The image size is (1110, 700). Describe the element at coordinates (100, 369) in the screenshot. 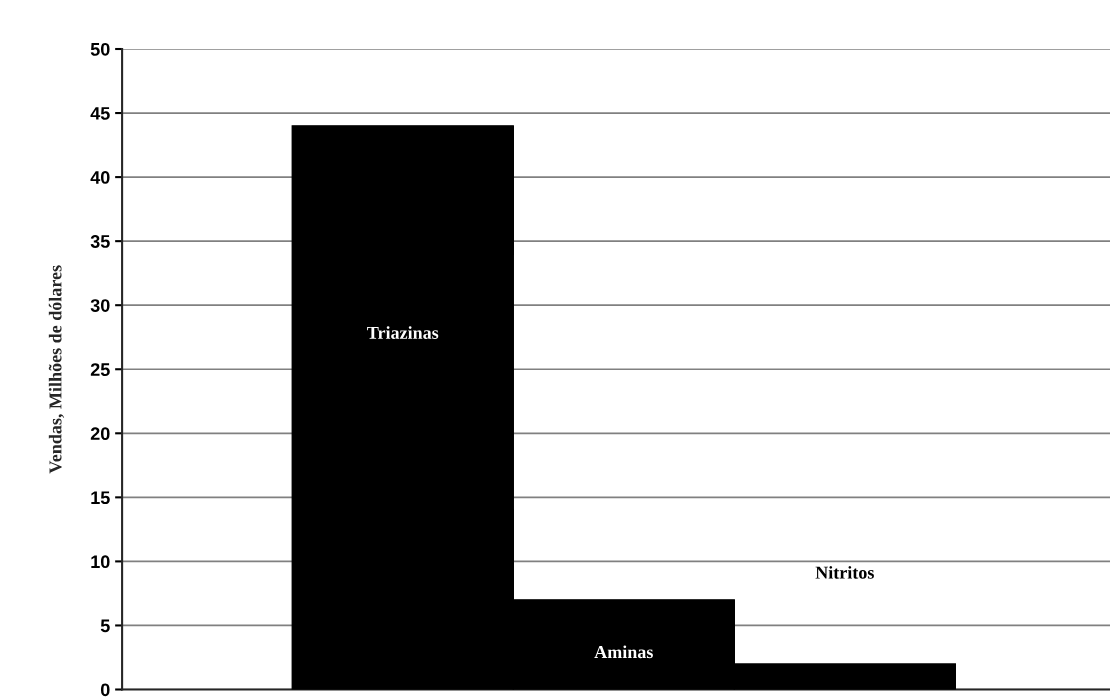

I see `y-tick-label: 25` at that location.